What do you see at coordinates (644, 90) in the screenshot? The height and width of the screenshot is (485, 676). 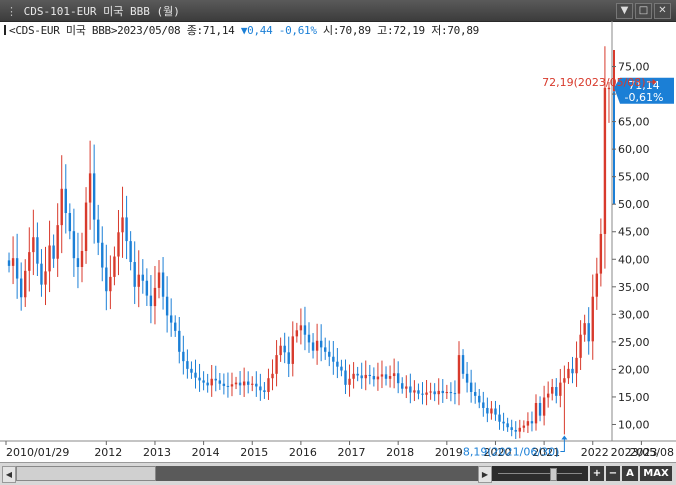 I see `last-price-tag` at bounding box center [644, 90].